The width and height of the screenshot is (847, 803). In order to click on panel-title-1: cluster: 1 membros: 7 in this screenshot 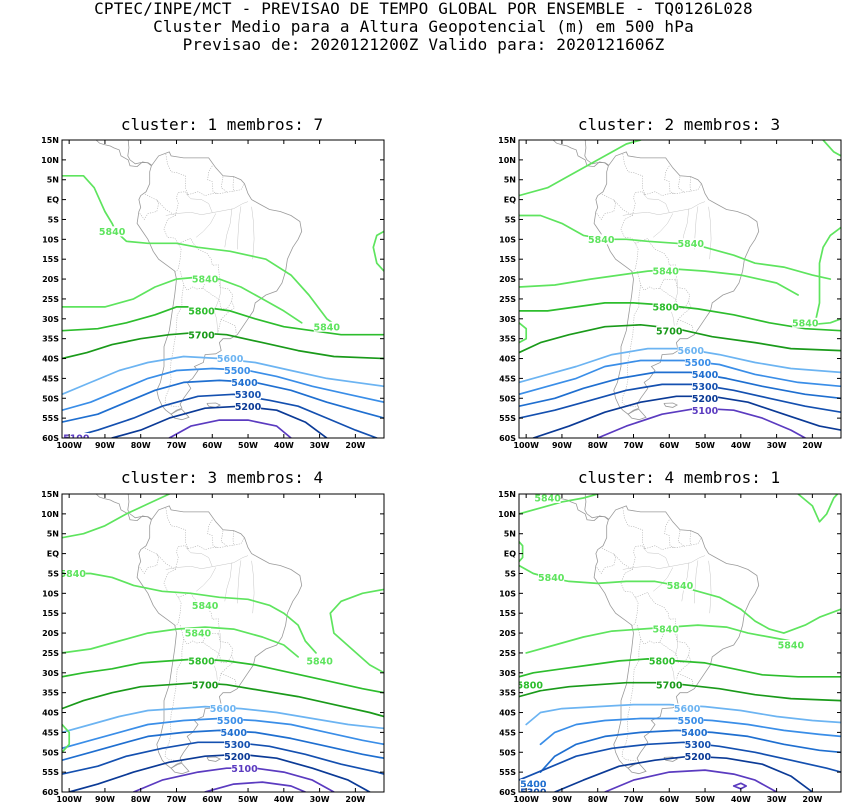, I will do `click(222, 124)`.